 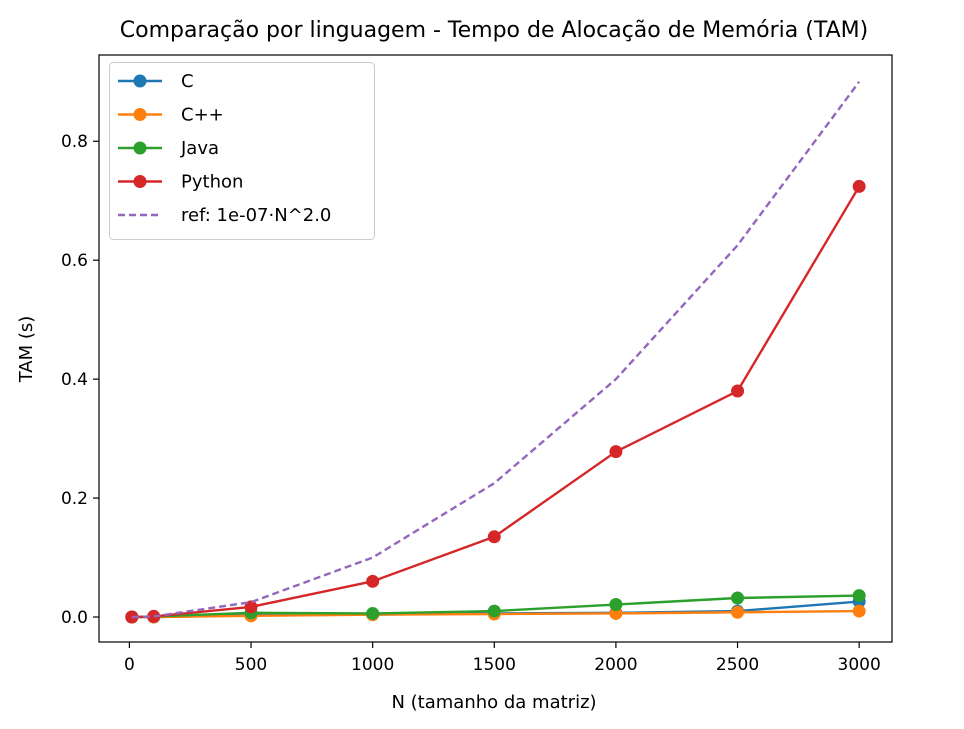 What do you see at coordinates (140, 181) in the screenshot?
I see `legend-marker-python` at bounding box center [140, 181].